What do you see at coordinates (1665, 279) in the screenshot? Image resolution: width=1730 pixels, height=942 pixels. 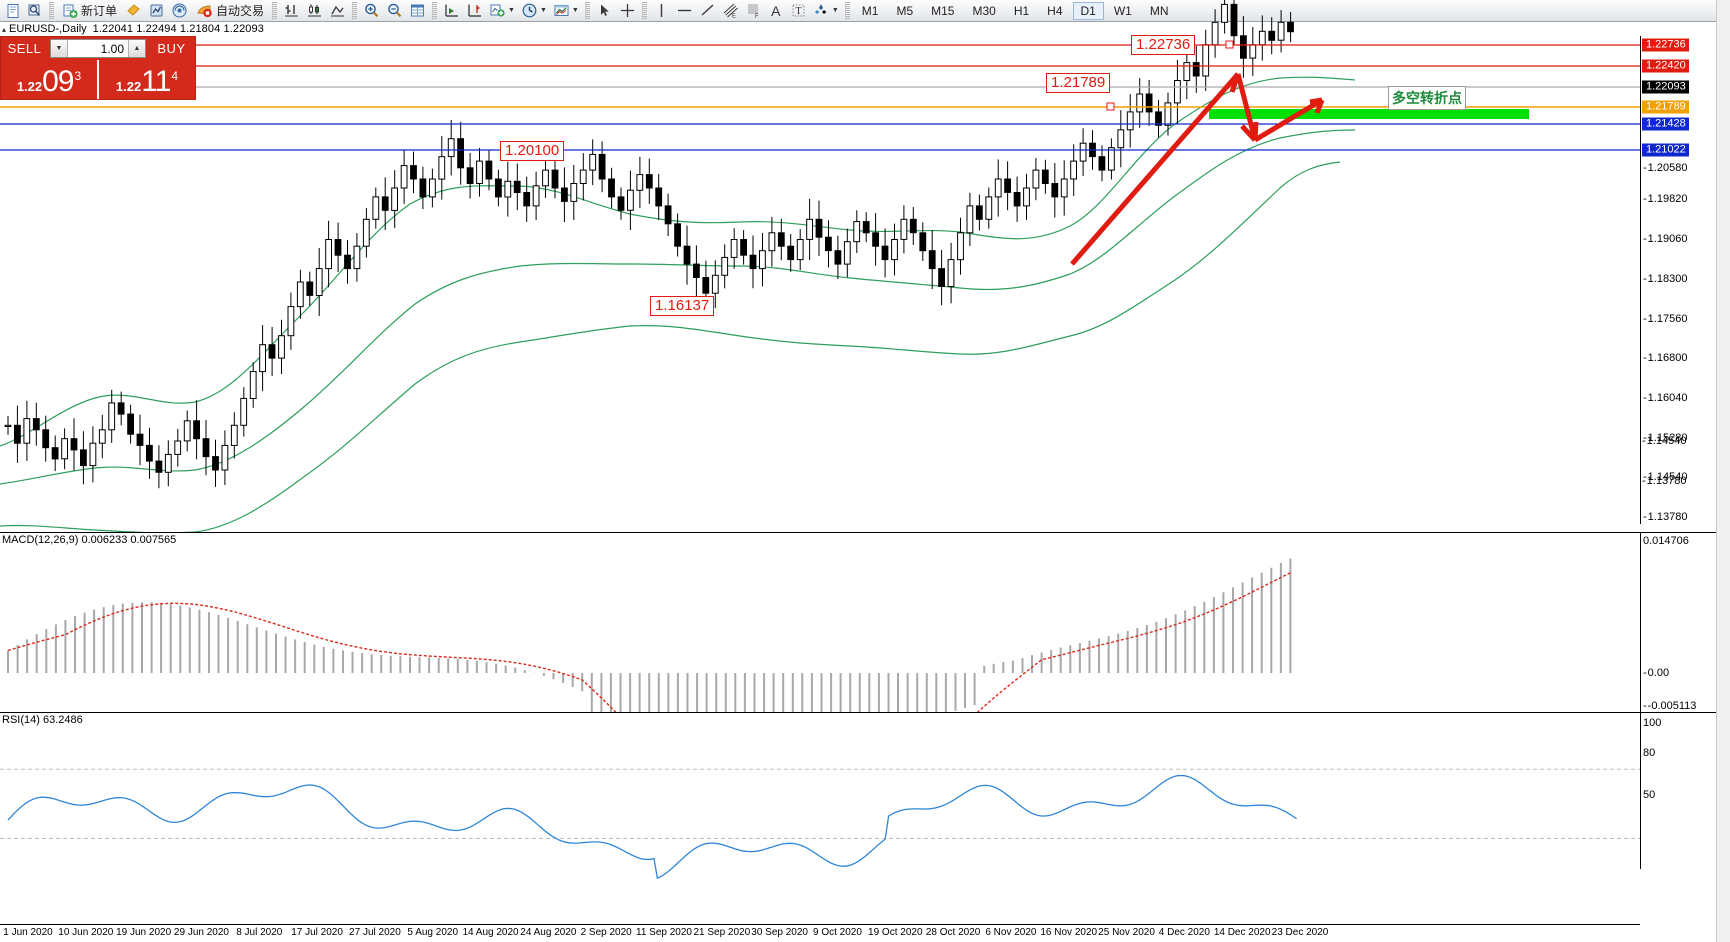 I see `price-tick: -1.18300` at bounding box center [1665, 279].